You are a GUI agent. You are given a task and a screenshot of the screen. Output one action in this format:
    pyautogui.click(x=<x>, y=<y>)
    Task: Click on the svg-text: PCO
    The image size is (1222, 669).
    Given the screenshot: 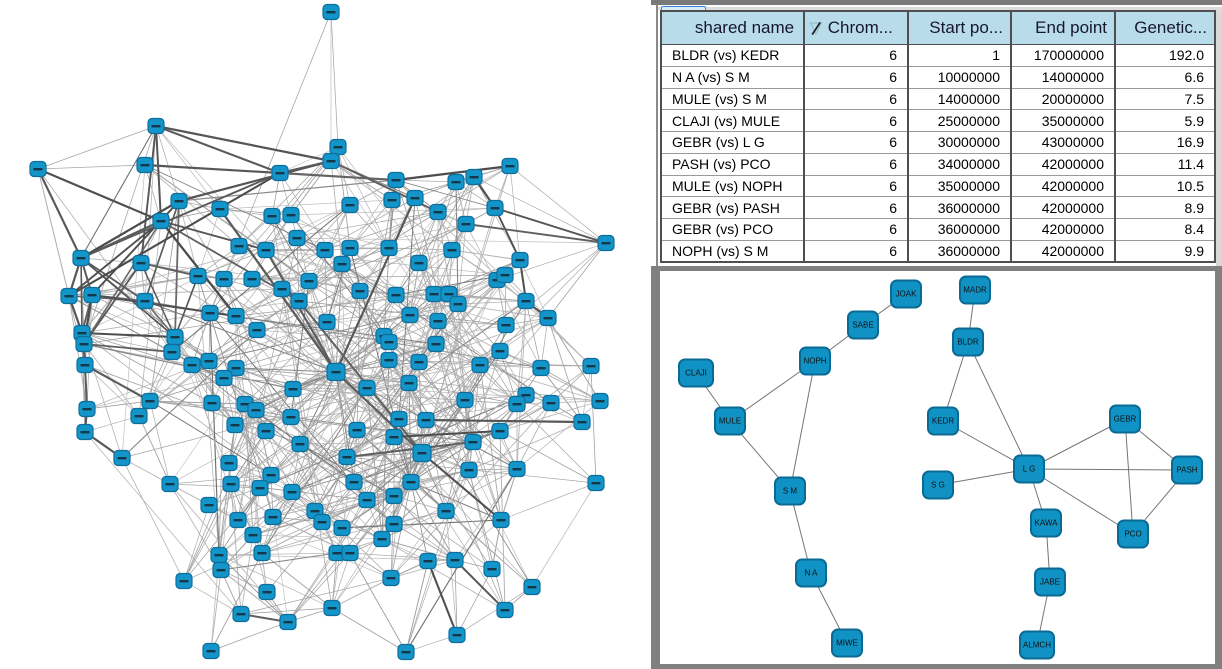 What is the action you would take?
    pyautogui.click(x=1132, y=534)
    